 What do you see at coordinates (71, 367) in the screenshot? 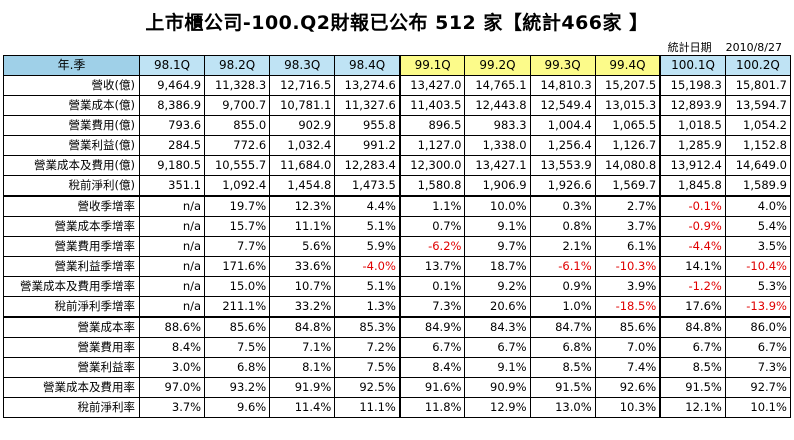
I see `row-label: 營業利益率` at bounding box center [71, 367].